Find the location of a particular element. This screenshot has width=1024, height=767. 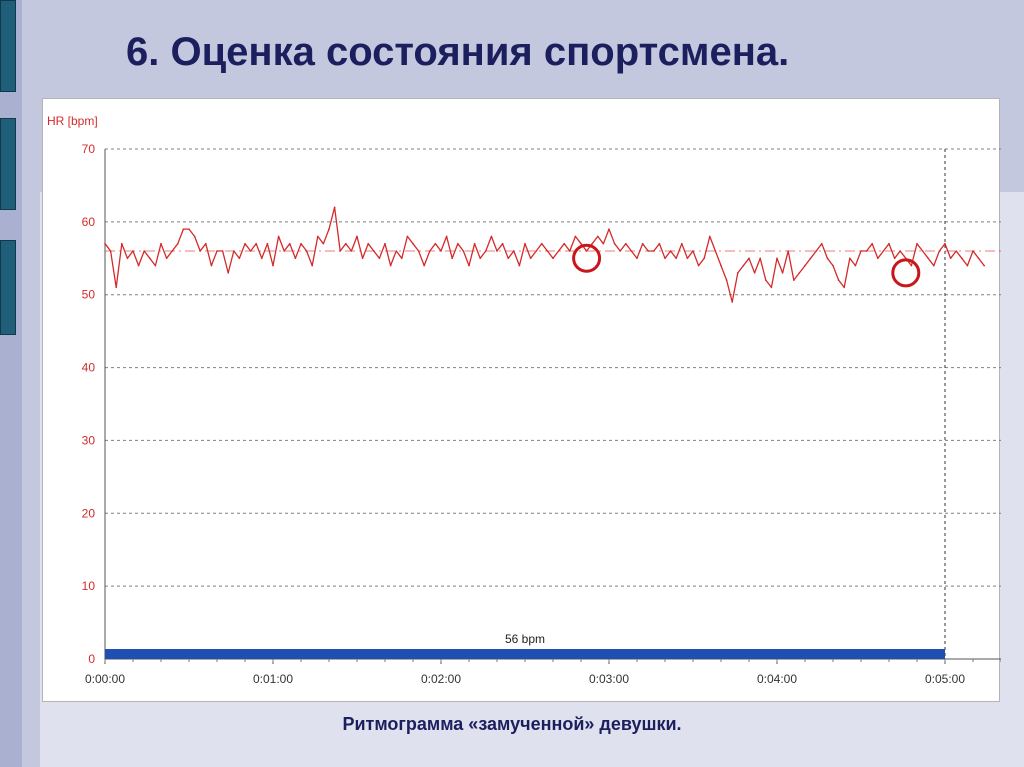

left-decor-strip is located at coordinates (11, 383).